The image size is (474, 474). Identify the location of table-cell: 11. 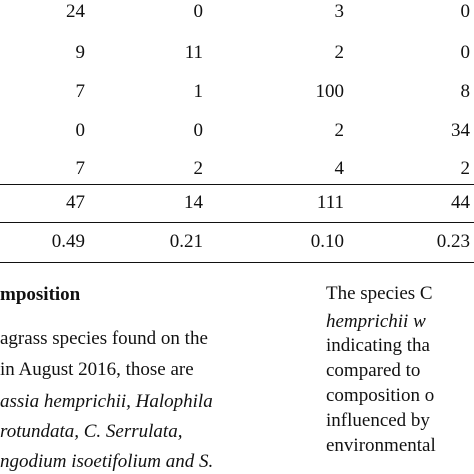
(193, 52).